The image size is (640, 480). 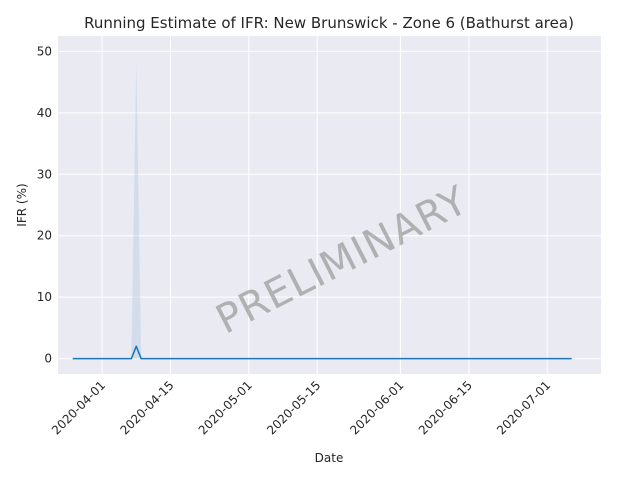 What do you see at coordinates (44, 113) in the screenshot?
I see `y-tick-label: 40` at bounding box center [44, 113].